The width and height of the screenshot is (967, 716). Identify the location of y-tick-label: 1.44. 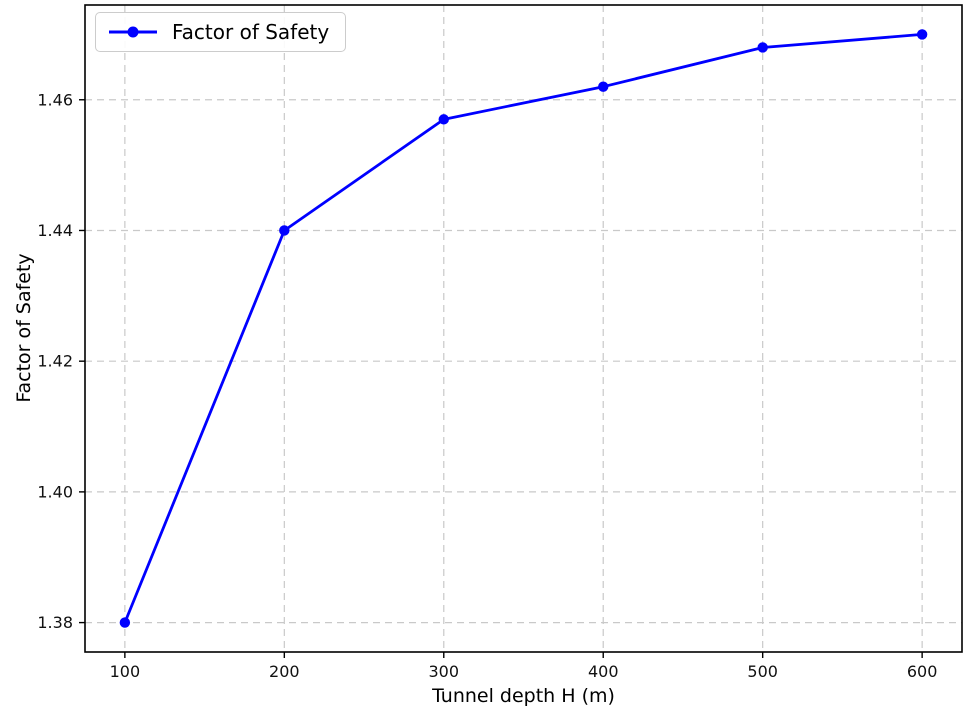
(55, 230).